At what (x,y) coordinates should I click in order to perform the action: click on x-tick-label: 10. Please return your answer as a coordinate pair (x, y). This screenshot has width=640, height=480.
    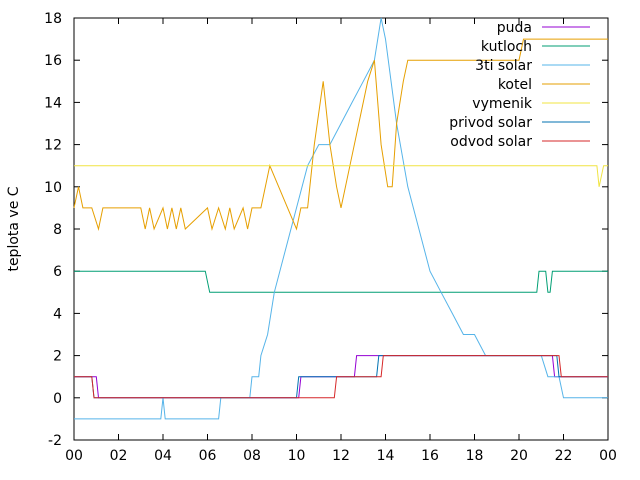
    Looking at the image, I should click on (297, 456).